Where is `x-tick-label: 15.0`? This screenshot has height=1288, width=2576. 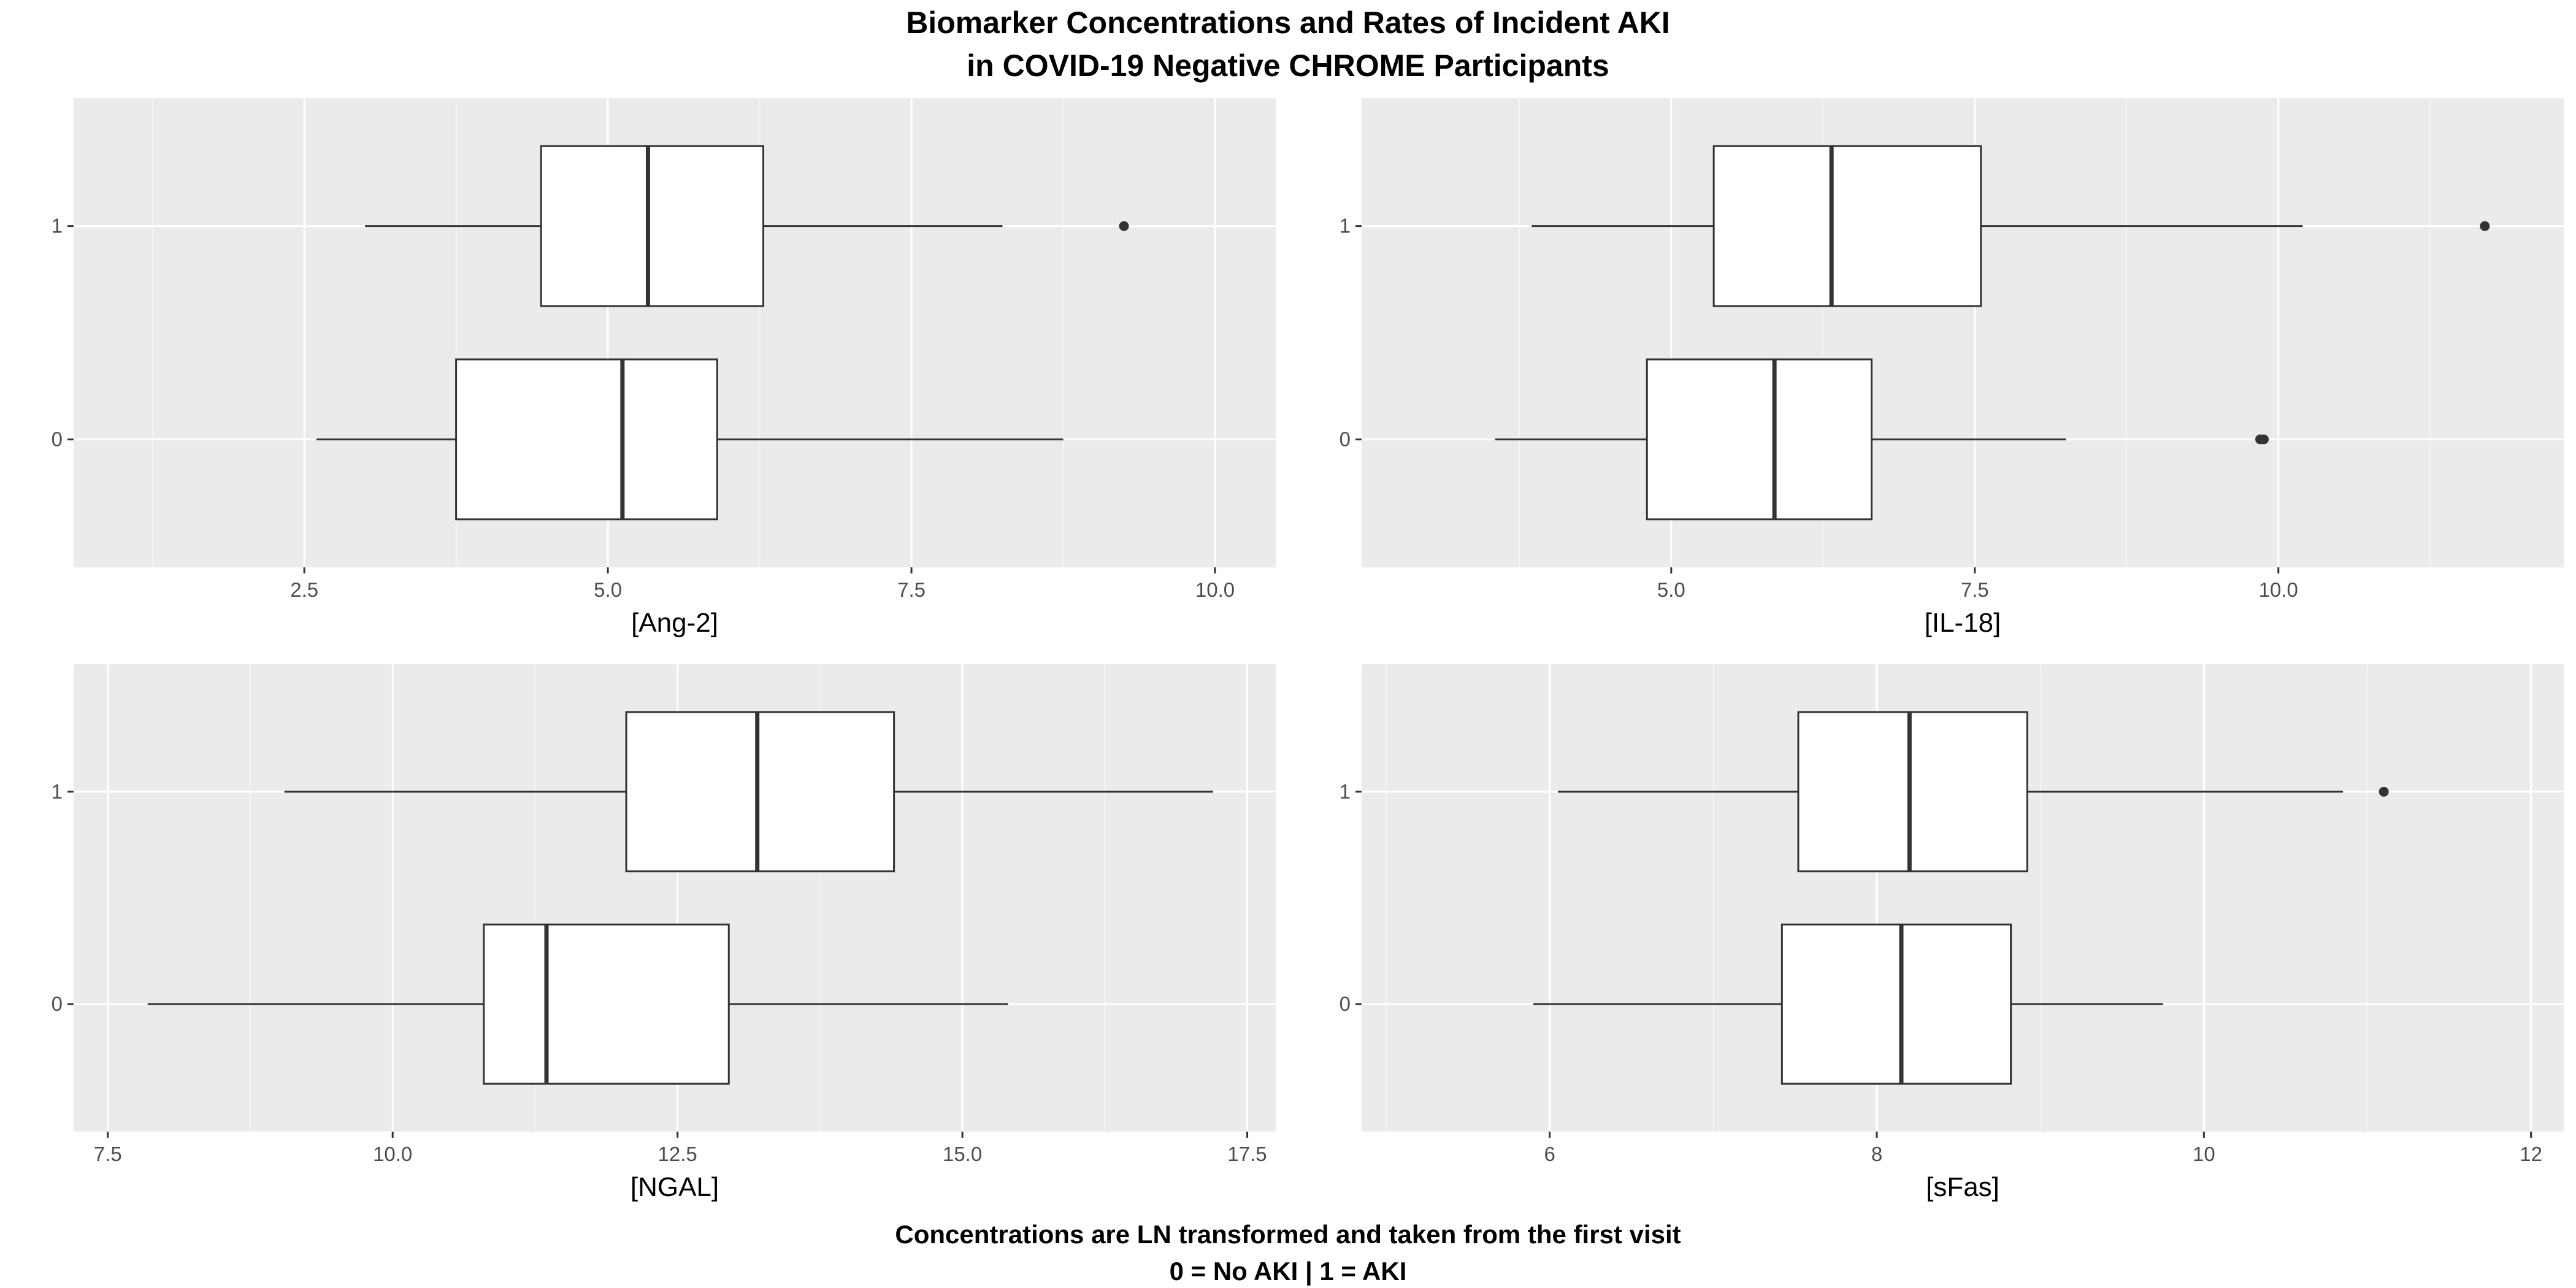
x-tick-label: 15.0 is located at coordinates (962, 1154).